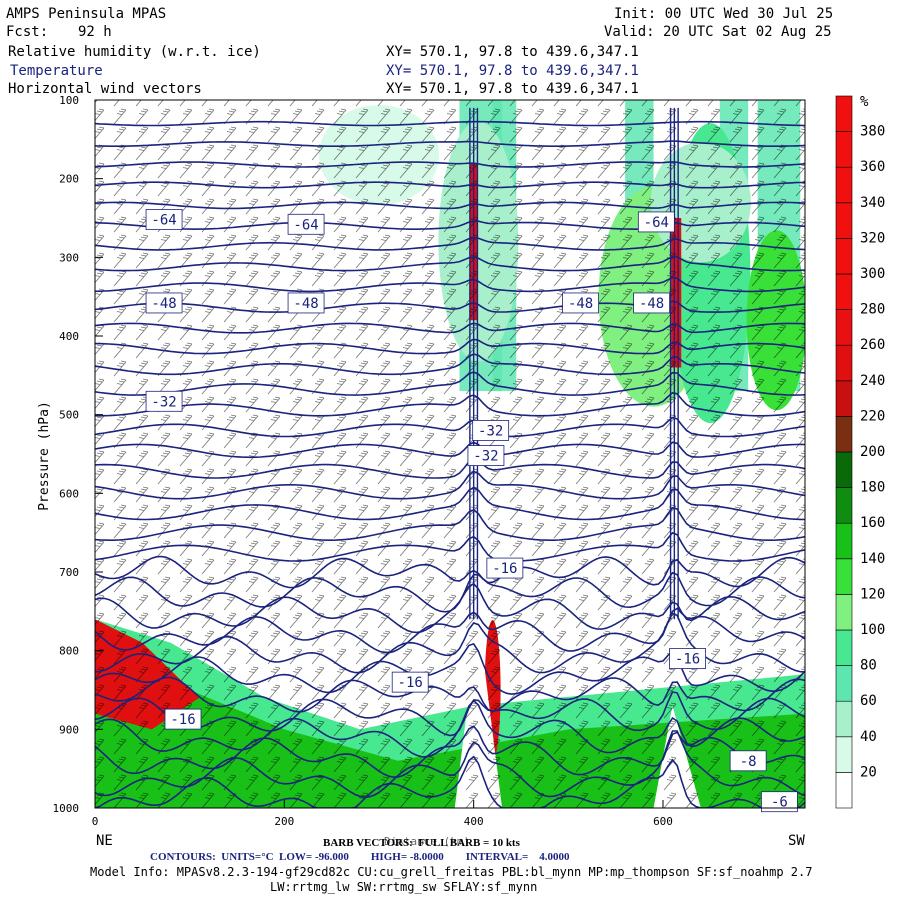 This screenshot has width=900, height=900. What do you see at coordinates (474, 821) in the screenshot?
I see `x-tick-label: 400` at bounding box center [474, 821].